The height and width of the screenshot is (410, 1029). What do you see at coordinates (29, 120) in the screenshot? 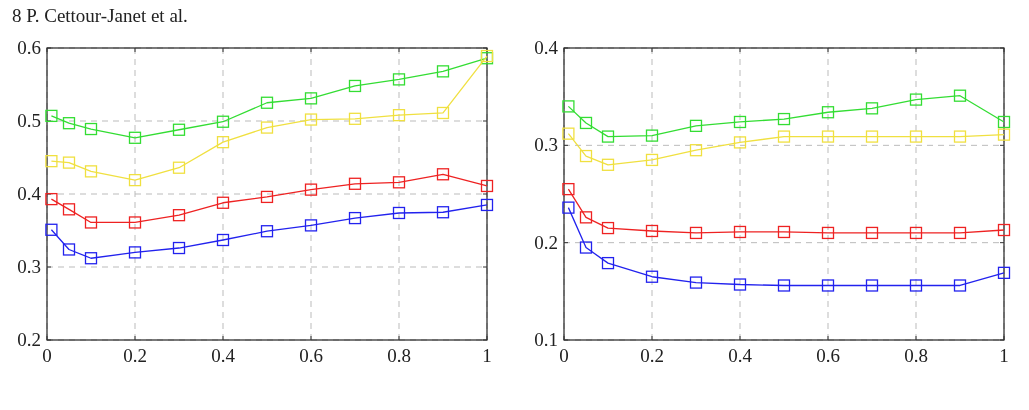
I see `y-tick-label: 0.5` at bounding box center [29, 120].